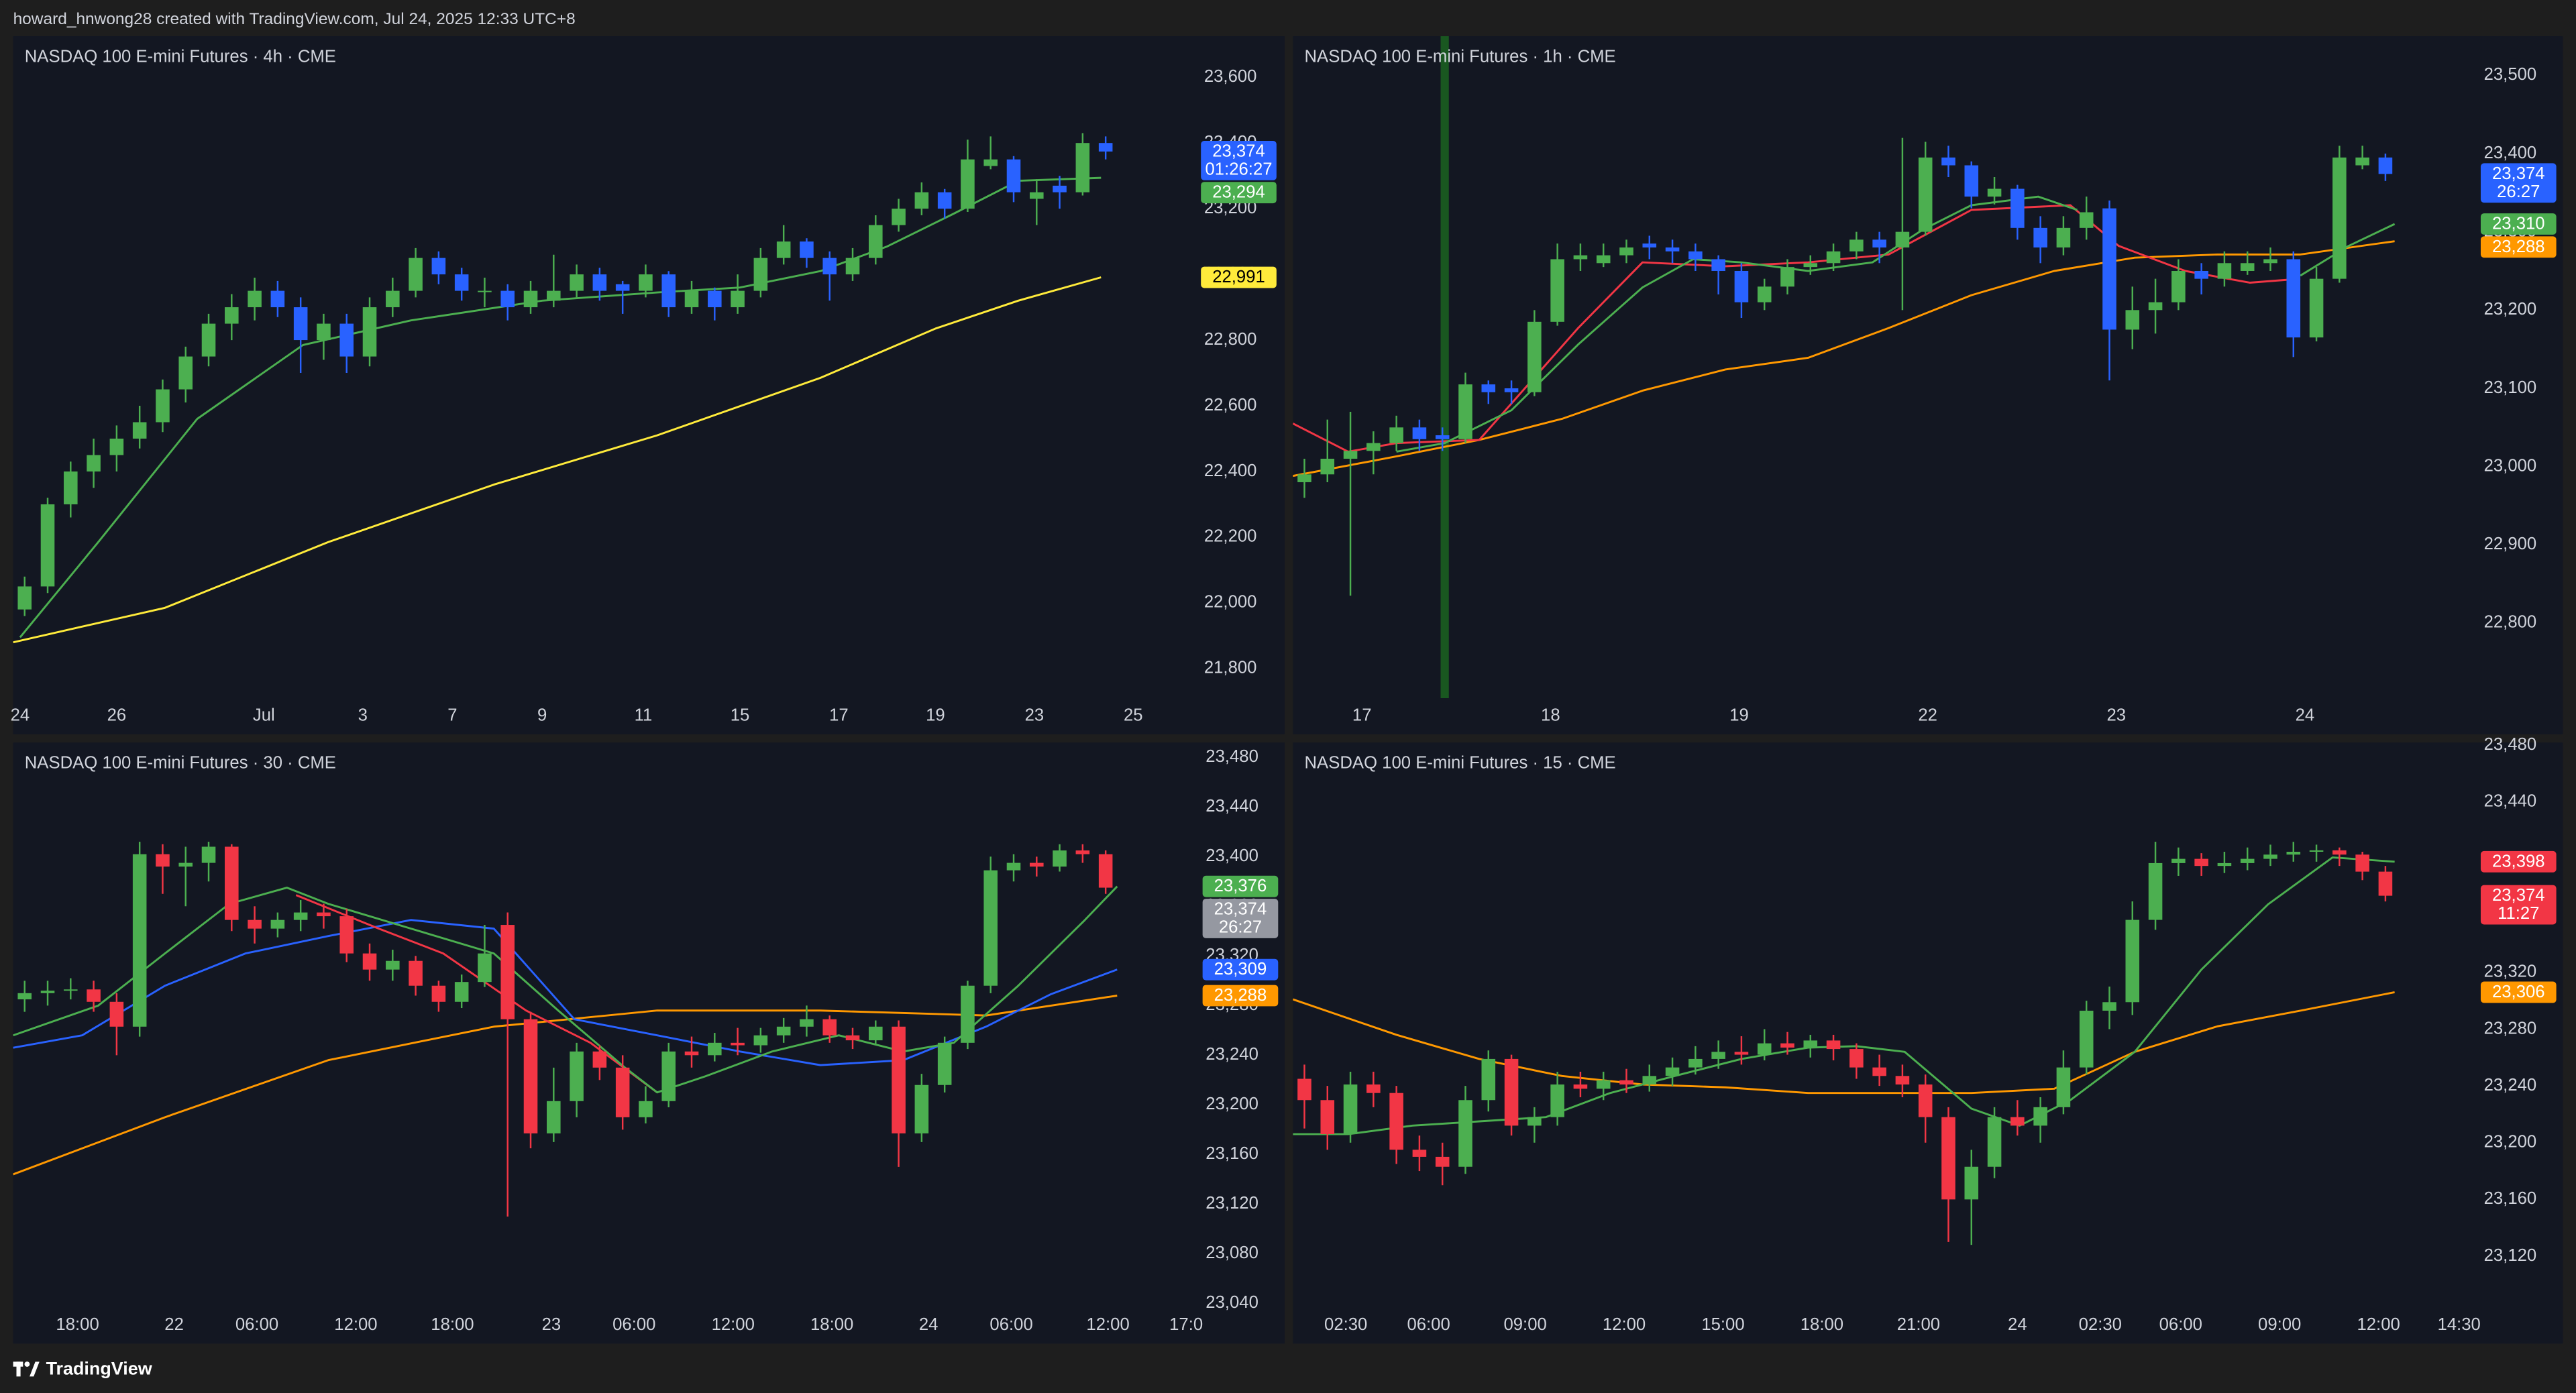  What do you see at coordinates (1739, 715) in the screenshot?
I see `x-tick-label: 19` at bounding box center [1739, 715].